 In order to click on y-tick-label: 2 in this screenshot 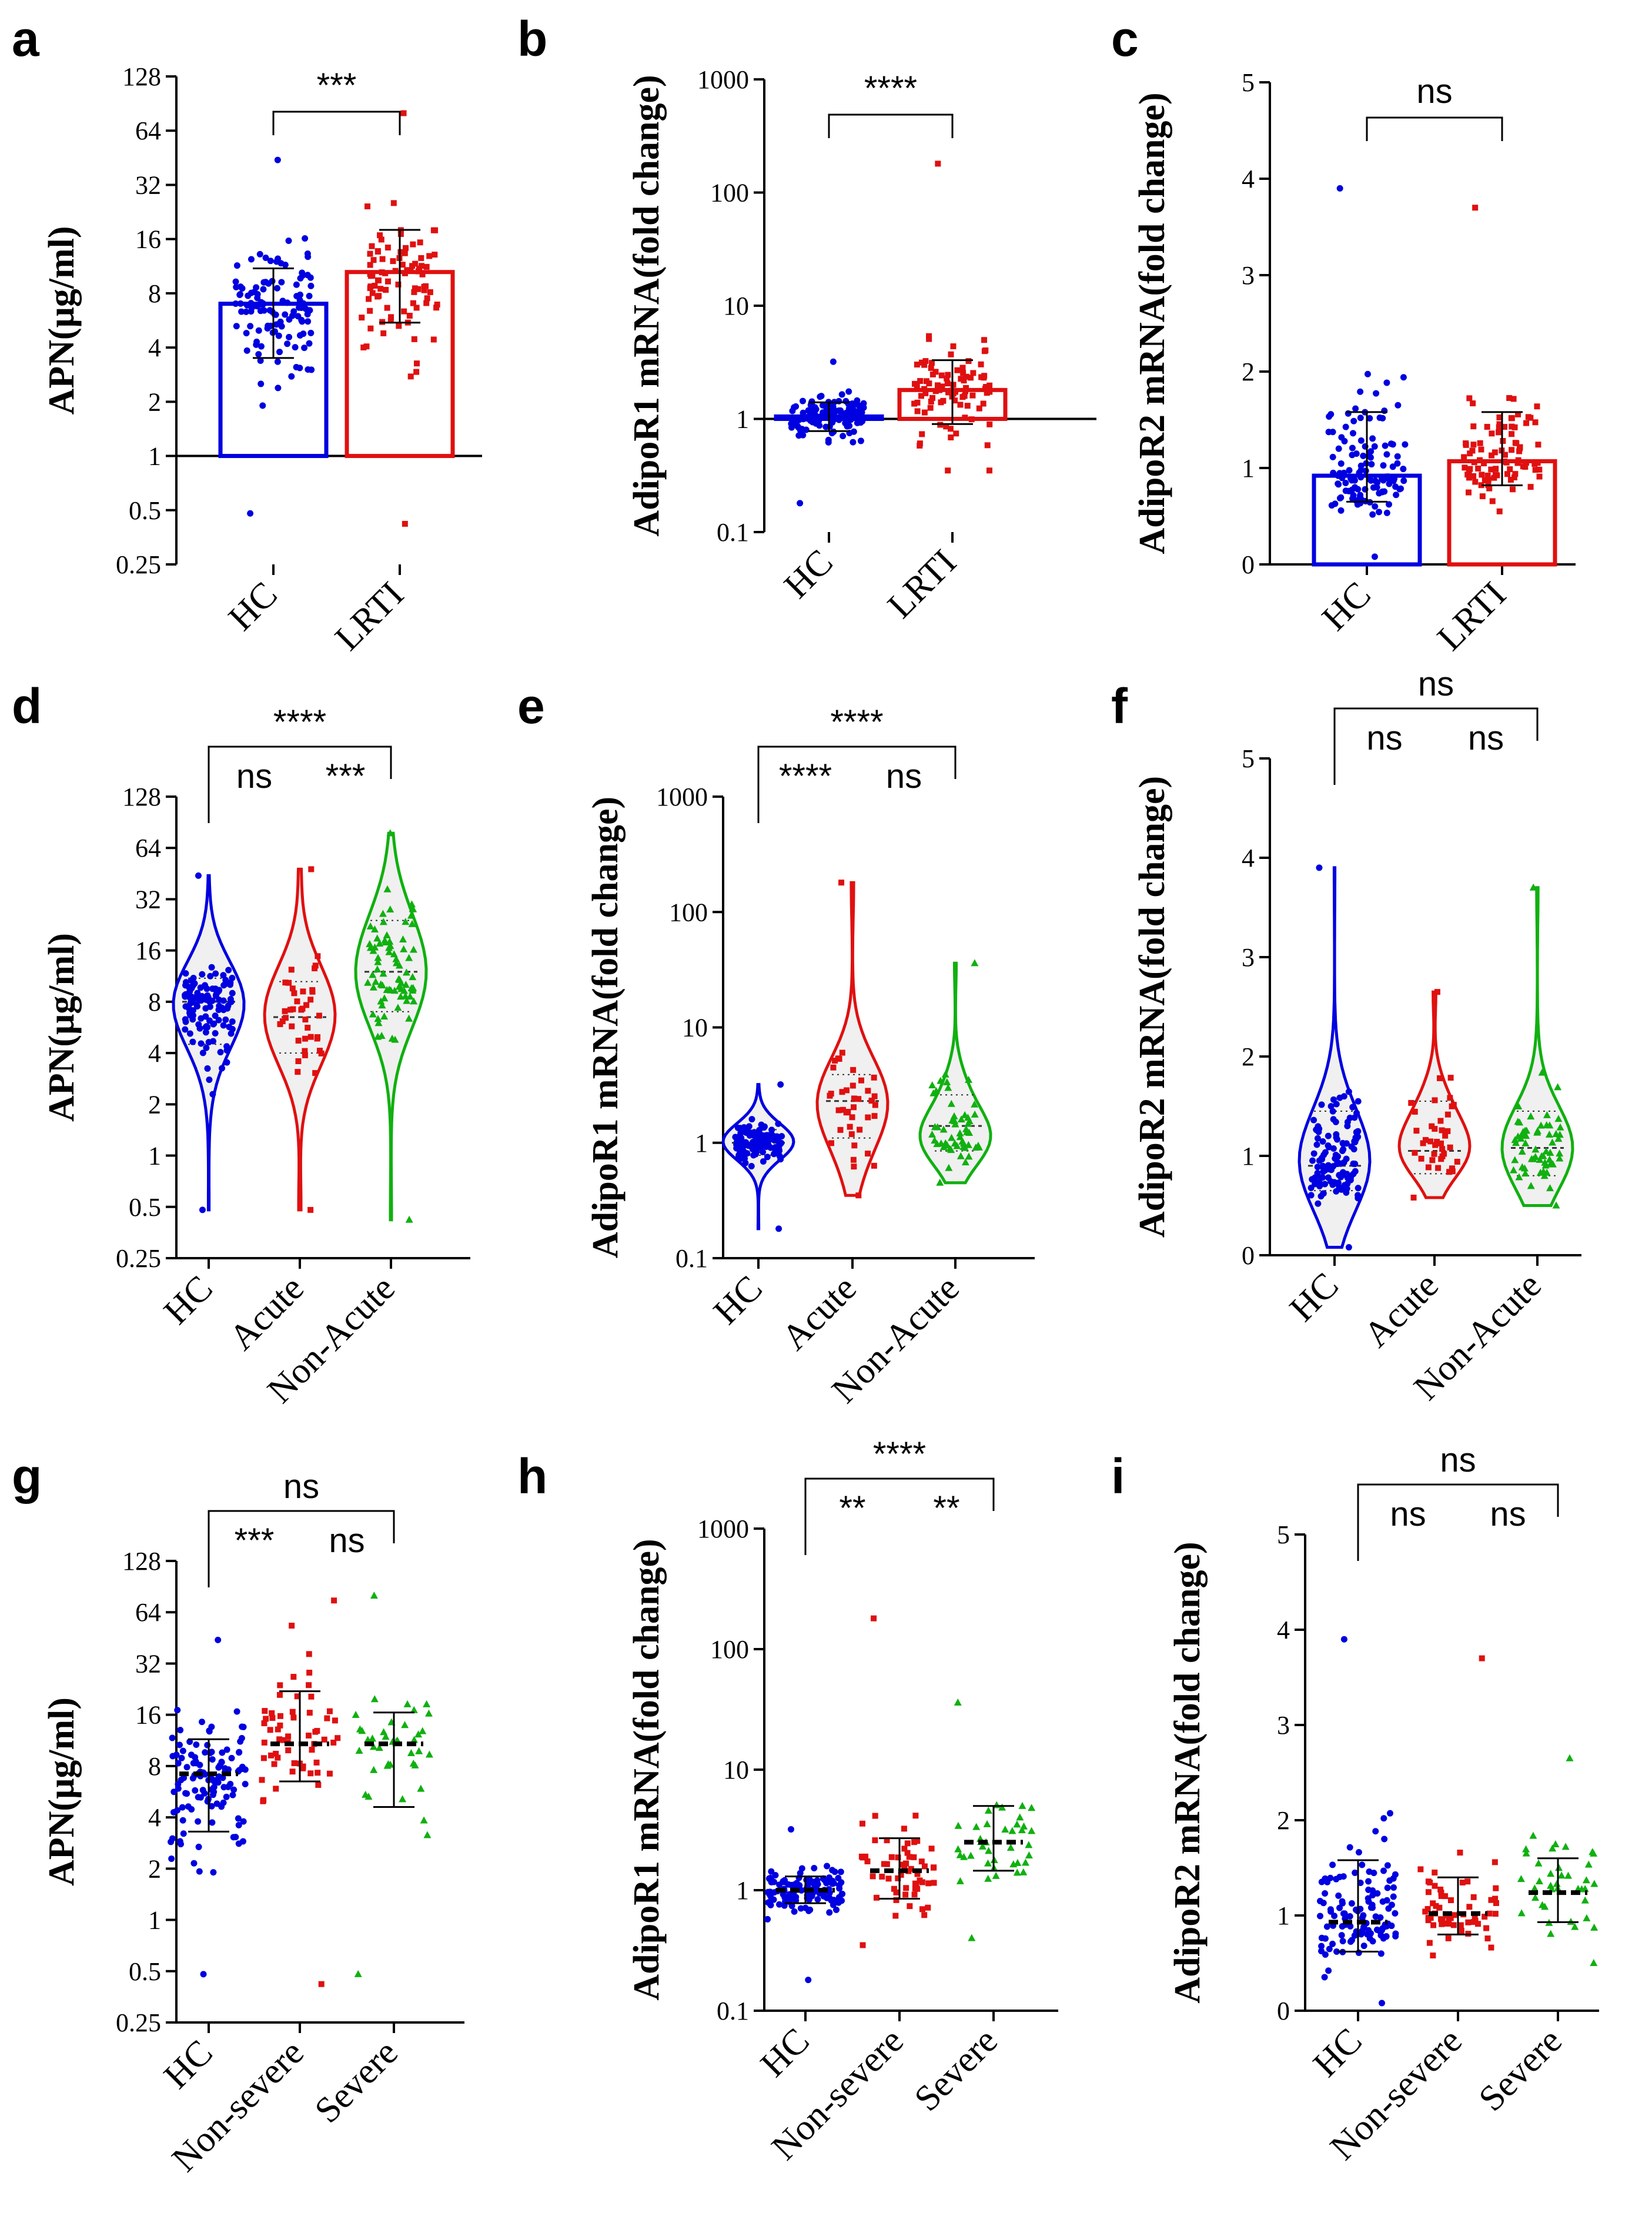, I will do `click(154, 1104)`.